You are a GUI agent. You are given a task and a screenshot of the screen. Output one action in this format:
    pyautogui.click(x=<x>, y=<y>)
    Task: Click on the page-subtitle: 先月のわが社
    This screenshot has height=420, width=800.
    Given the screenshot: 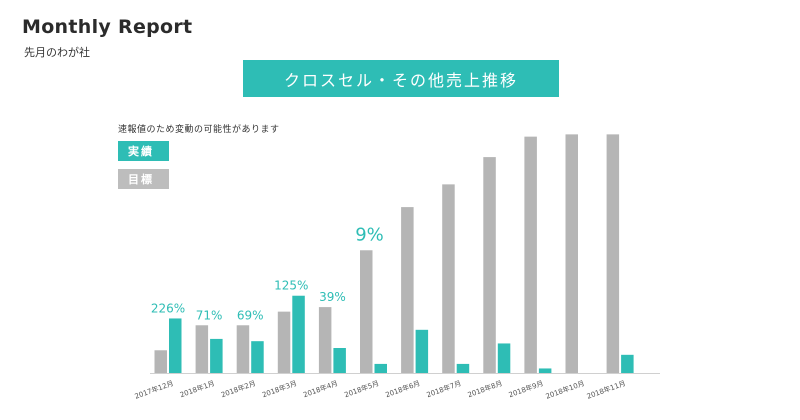 What is the action you would take?
    pyautogui.click(x=57, y=52)
    